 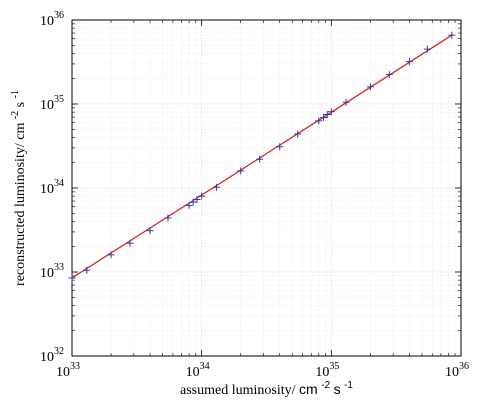 I want to click on x-tick-label: 1036, so click(x=457, y=370).